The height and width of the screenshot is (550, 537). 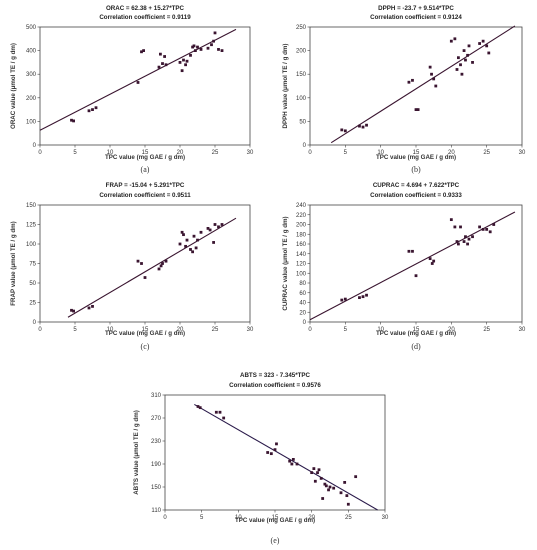 I want to click on y-tick-label: 230, so click(x=156, y=442).